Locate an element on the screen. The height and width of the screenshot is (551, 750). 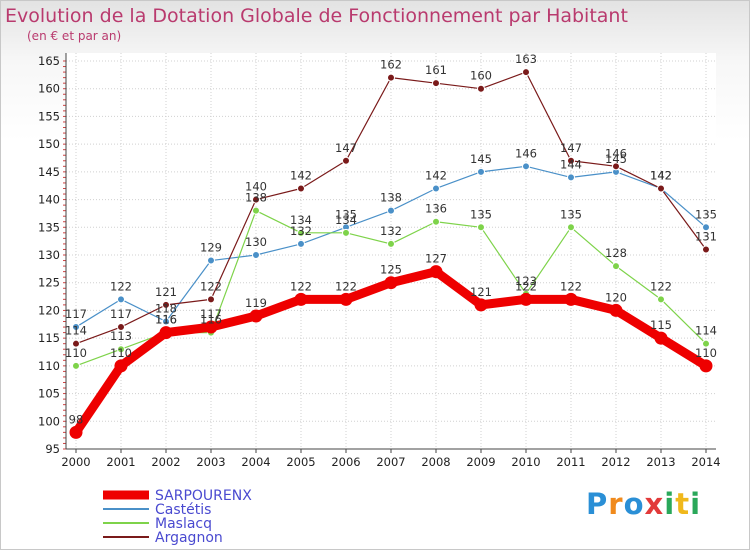
logo-letter: i is located at coordinates (696, 504).